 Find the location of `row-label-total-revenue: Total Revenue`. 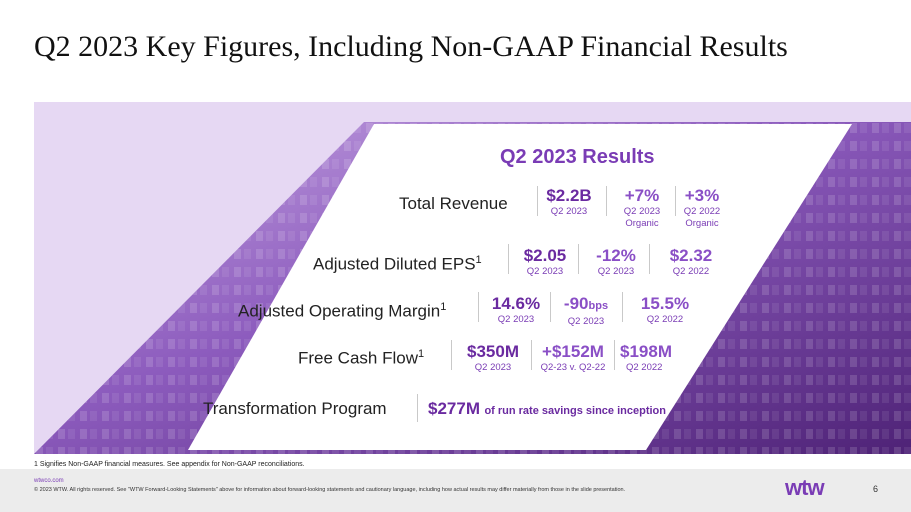

row-label-total-revenue: Total Revenue is located at coordinates (453, 203).